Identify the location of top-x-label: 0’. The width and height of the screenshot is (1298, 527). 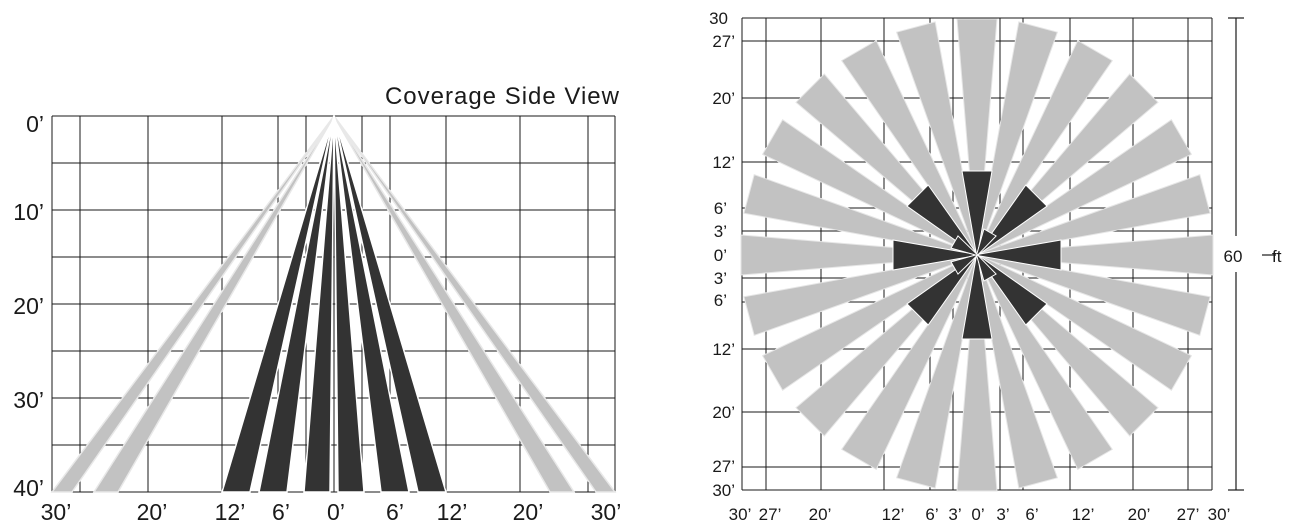
(977, 514).